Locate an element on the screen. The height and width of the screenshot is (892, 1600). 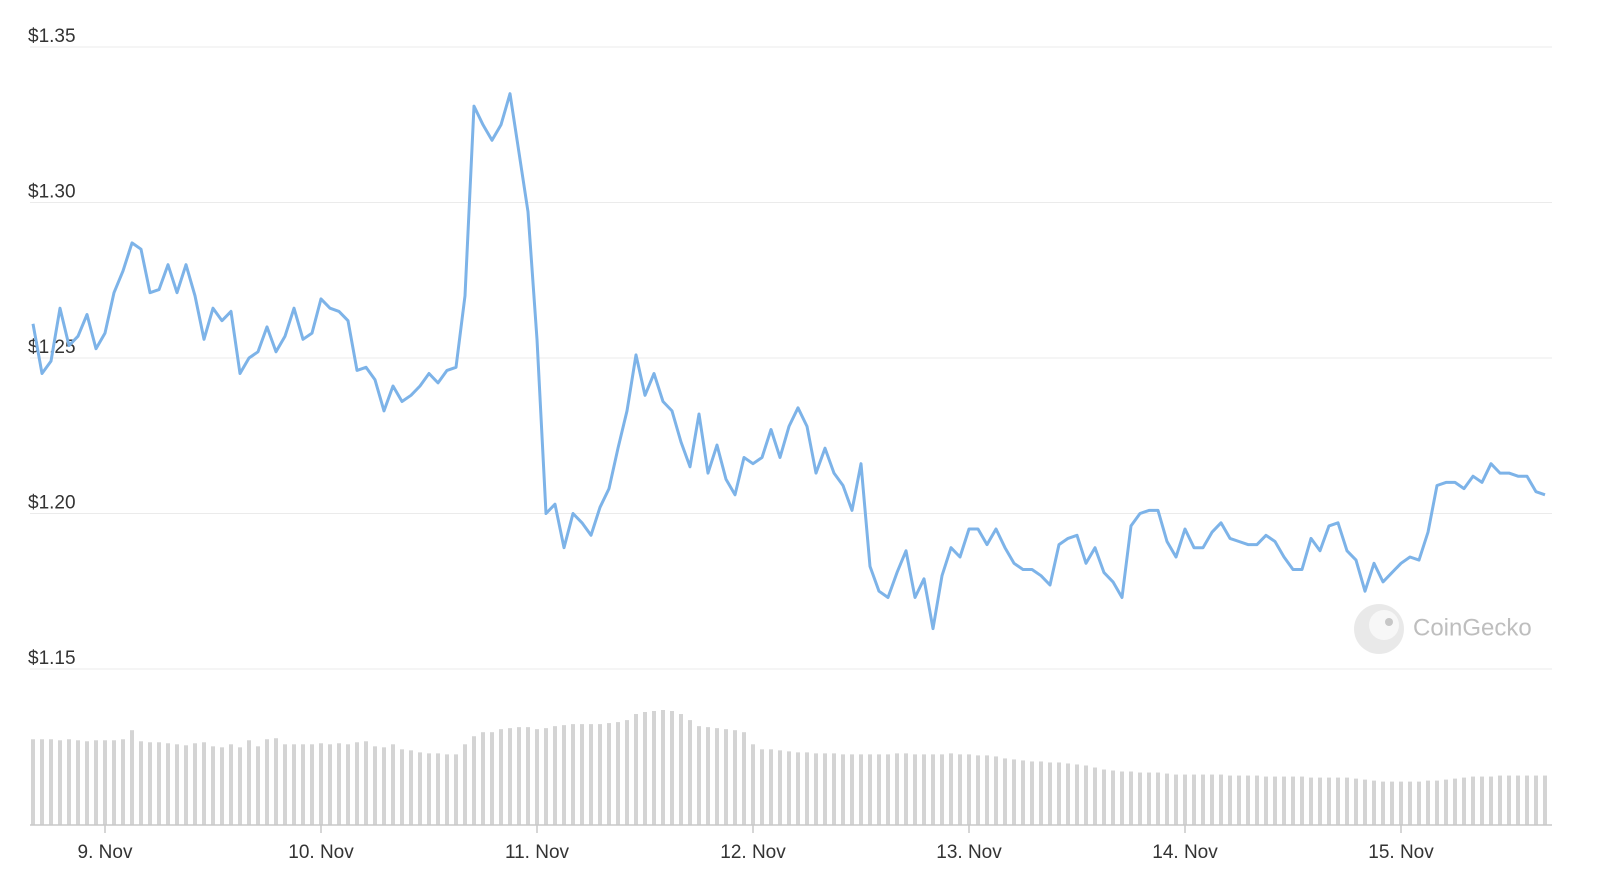
watermark-logo-eye is located at coordinates (1389, 622).